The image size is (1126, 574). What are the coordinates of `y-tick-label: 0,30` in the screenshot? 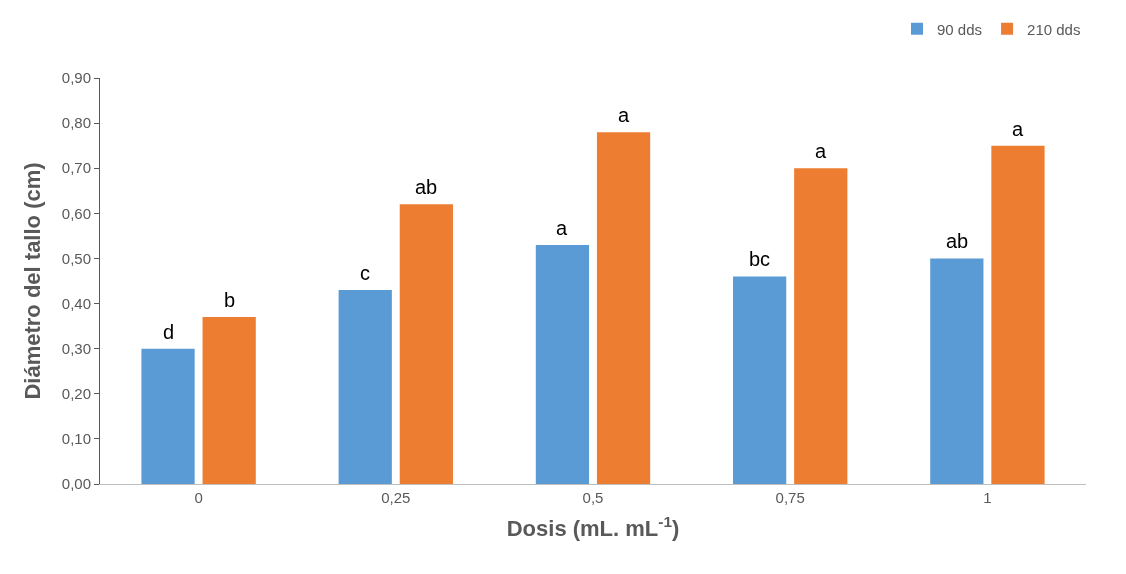 It's located at (76, 348).